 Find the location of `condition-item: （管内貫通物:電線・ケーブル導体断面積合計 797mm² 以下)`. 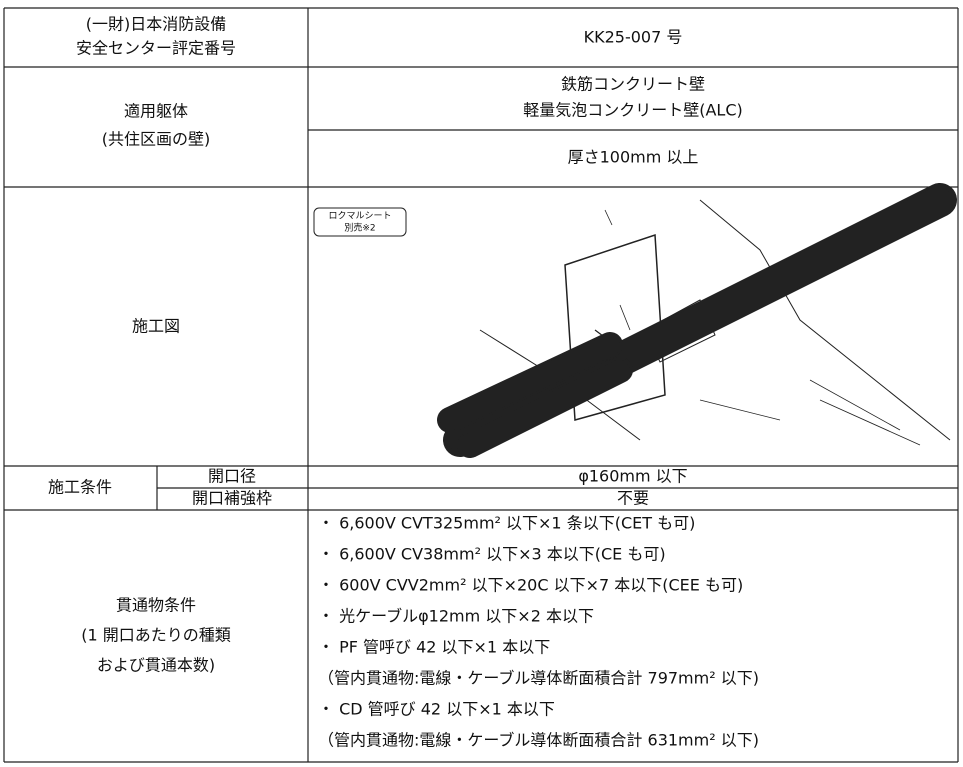

condition-item: （管内貫通物:電線・ケーブル導体断面積合計 797mm² 以下) is located at coordinates (538, 678).